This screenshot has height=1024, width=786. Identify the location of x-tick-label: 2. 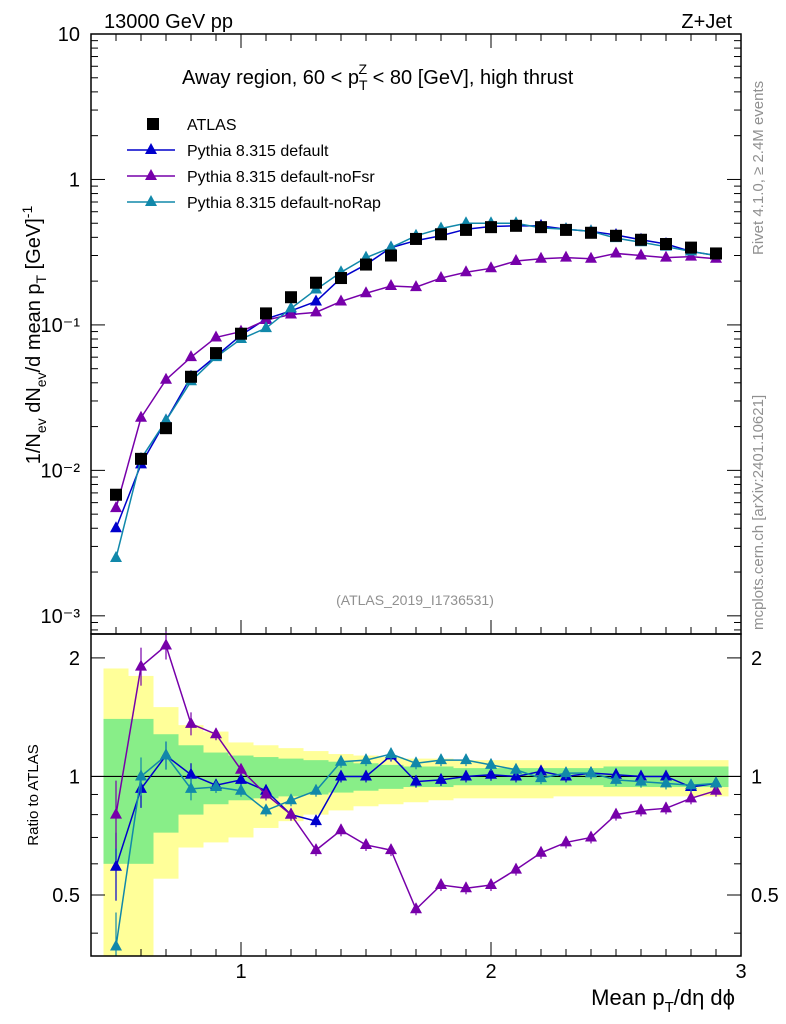
(490, 972).